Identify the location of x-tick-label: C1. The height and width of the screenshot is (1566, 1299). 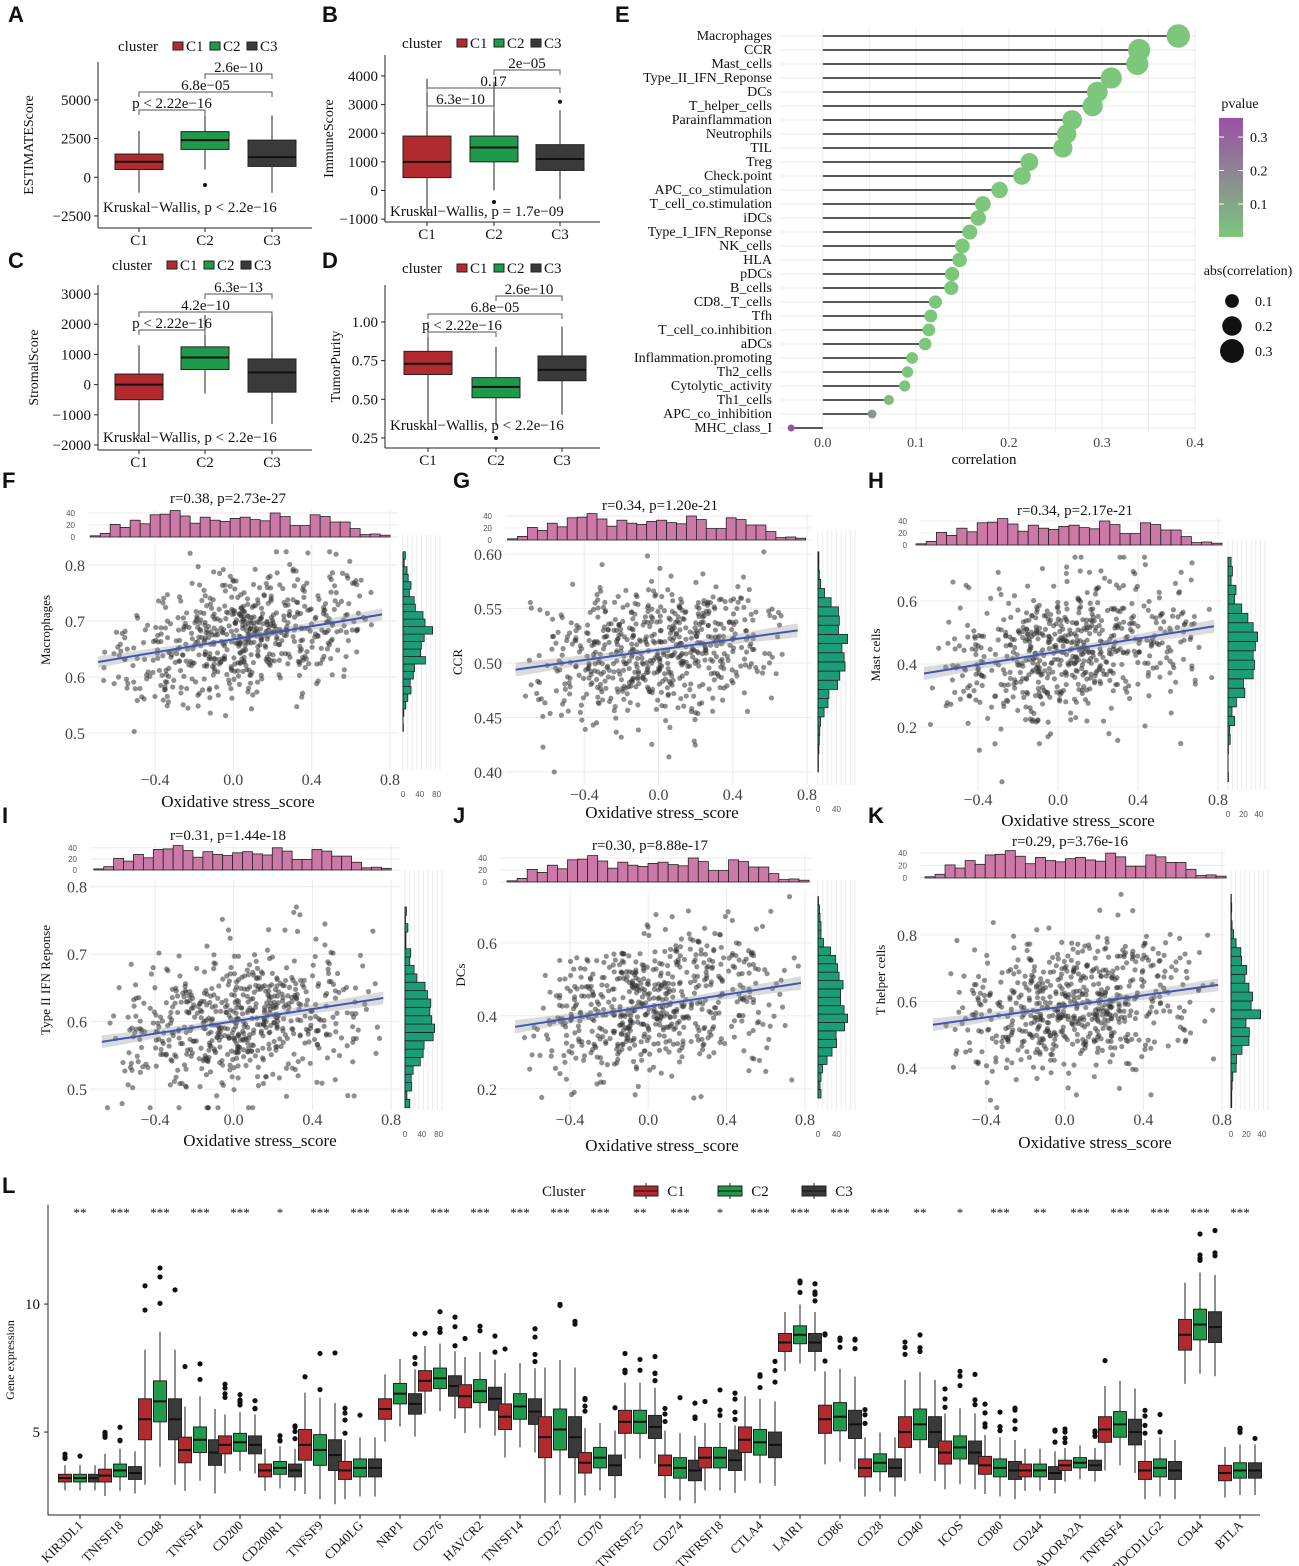
(428, 461).